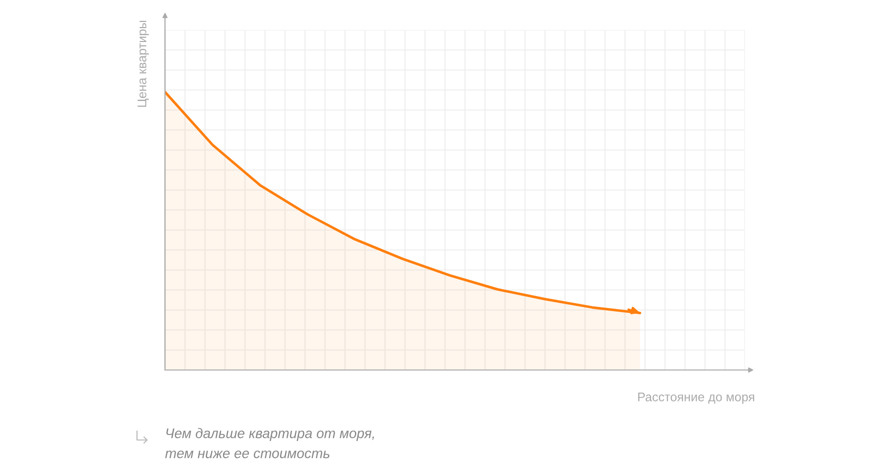  Describe the element at coordinates (143, 63) in the screenshot. I see `y-axis-title: Цена квартиры` at that location.